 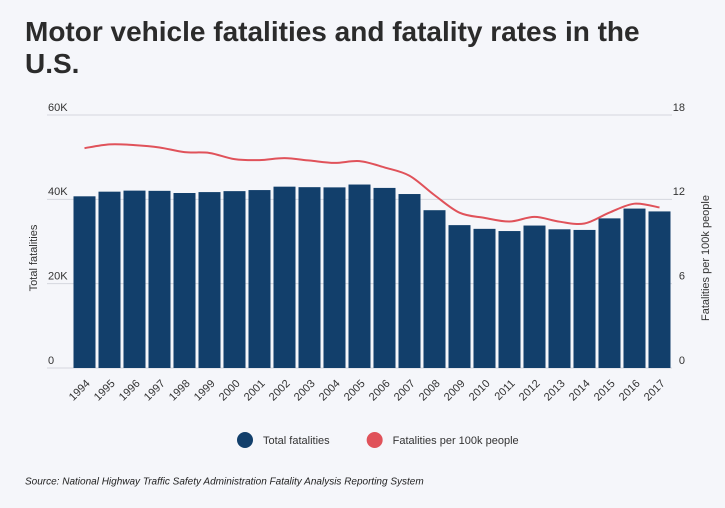 I want to click on rate-line, so click(x=372, y=184).